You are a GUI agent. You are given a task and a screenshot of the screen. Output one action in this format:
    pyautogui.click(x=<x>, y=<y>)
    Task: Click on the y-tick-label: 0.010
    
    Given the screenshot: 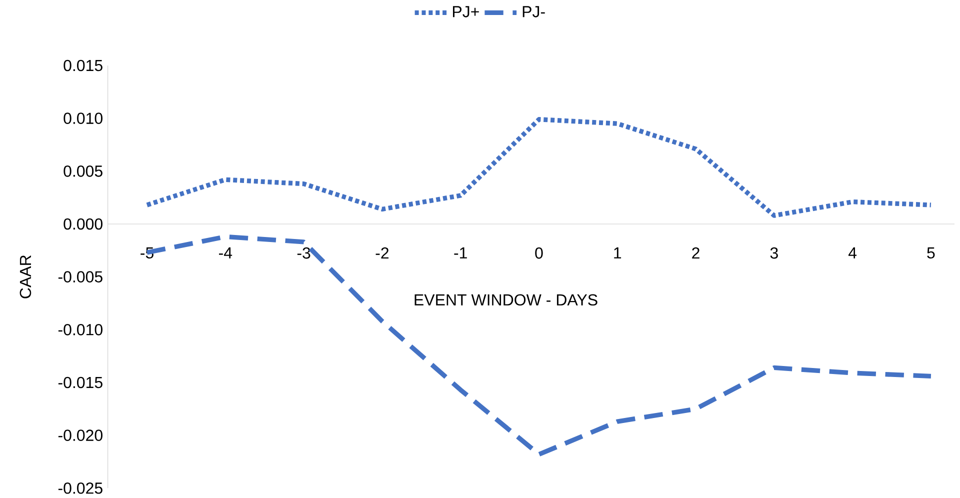 What is the action you would take?
    pyautogui.click(x=83, y=118)
    